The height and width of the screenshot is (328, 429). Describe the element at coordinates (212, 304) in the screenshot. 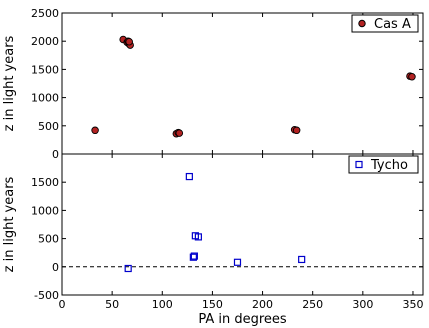

I see `x-tick-label: 150` at that location.